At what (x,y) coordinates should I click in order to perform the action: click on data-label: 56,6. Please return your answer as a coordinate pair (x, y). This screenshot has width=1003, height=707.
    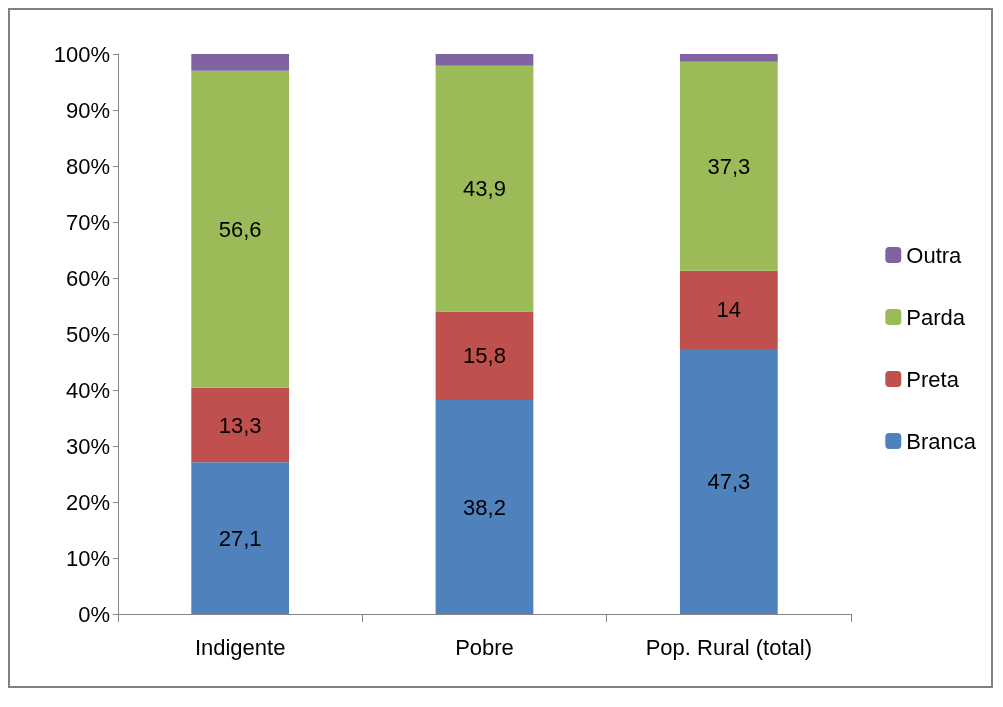
    Looking at the image, I should click on (240, 229).